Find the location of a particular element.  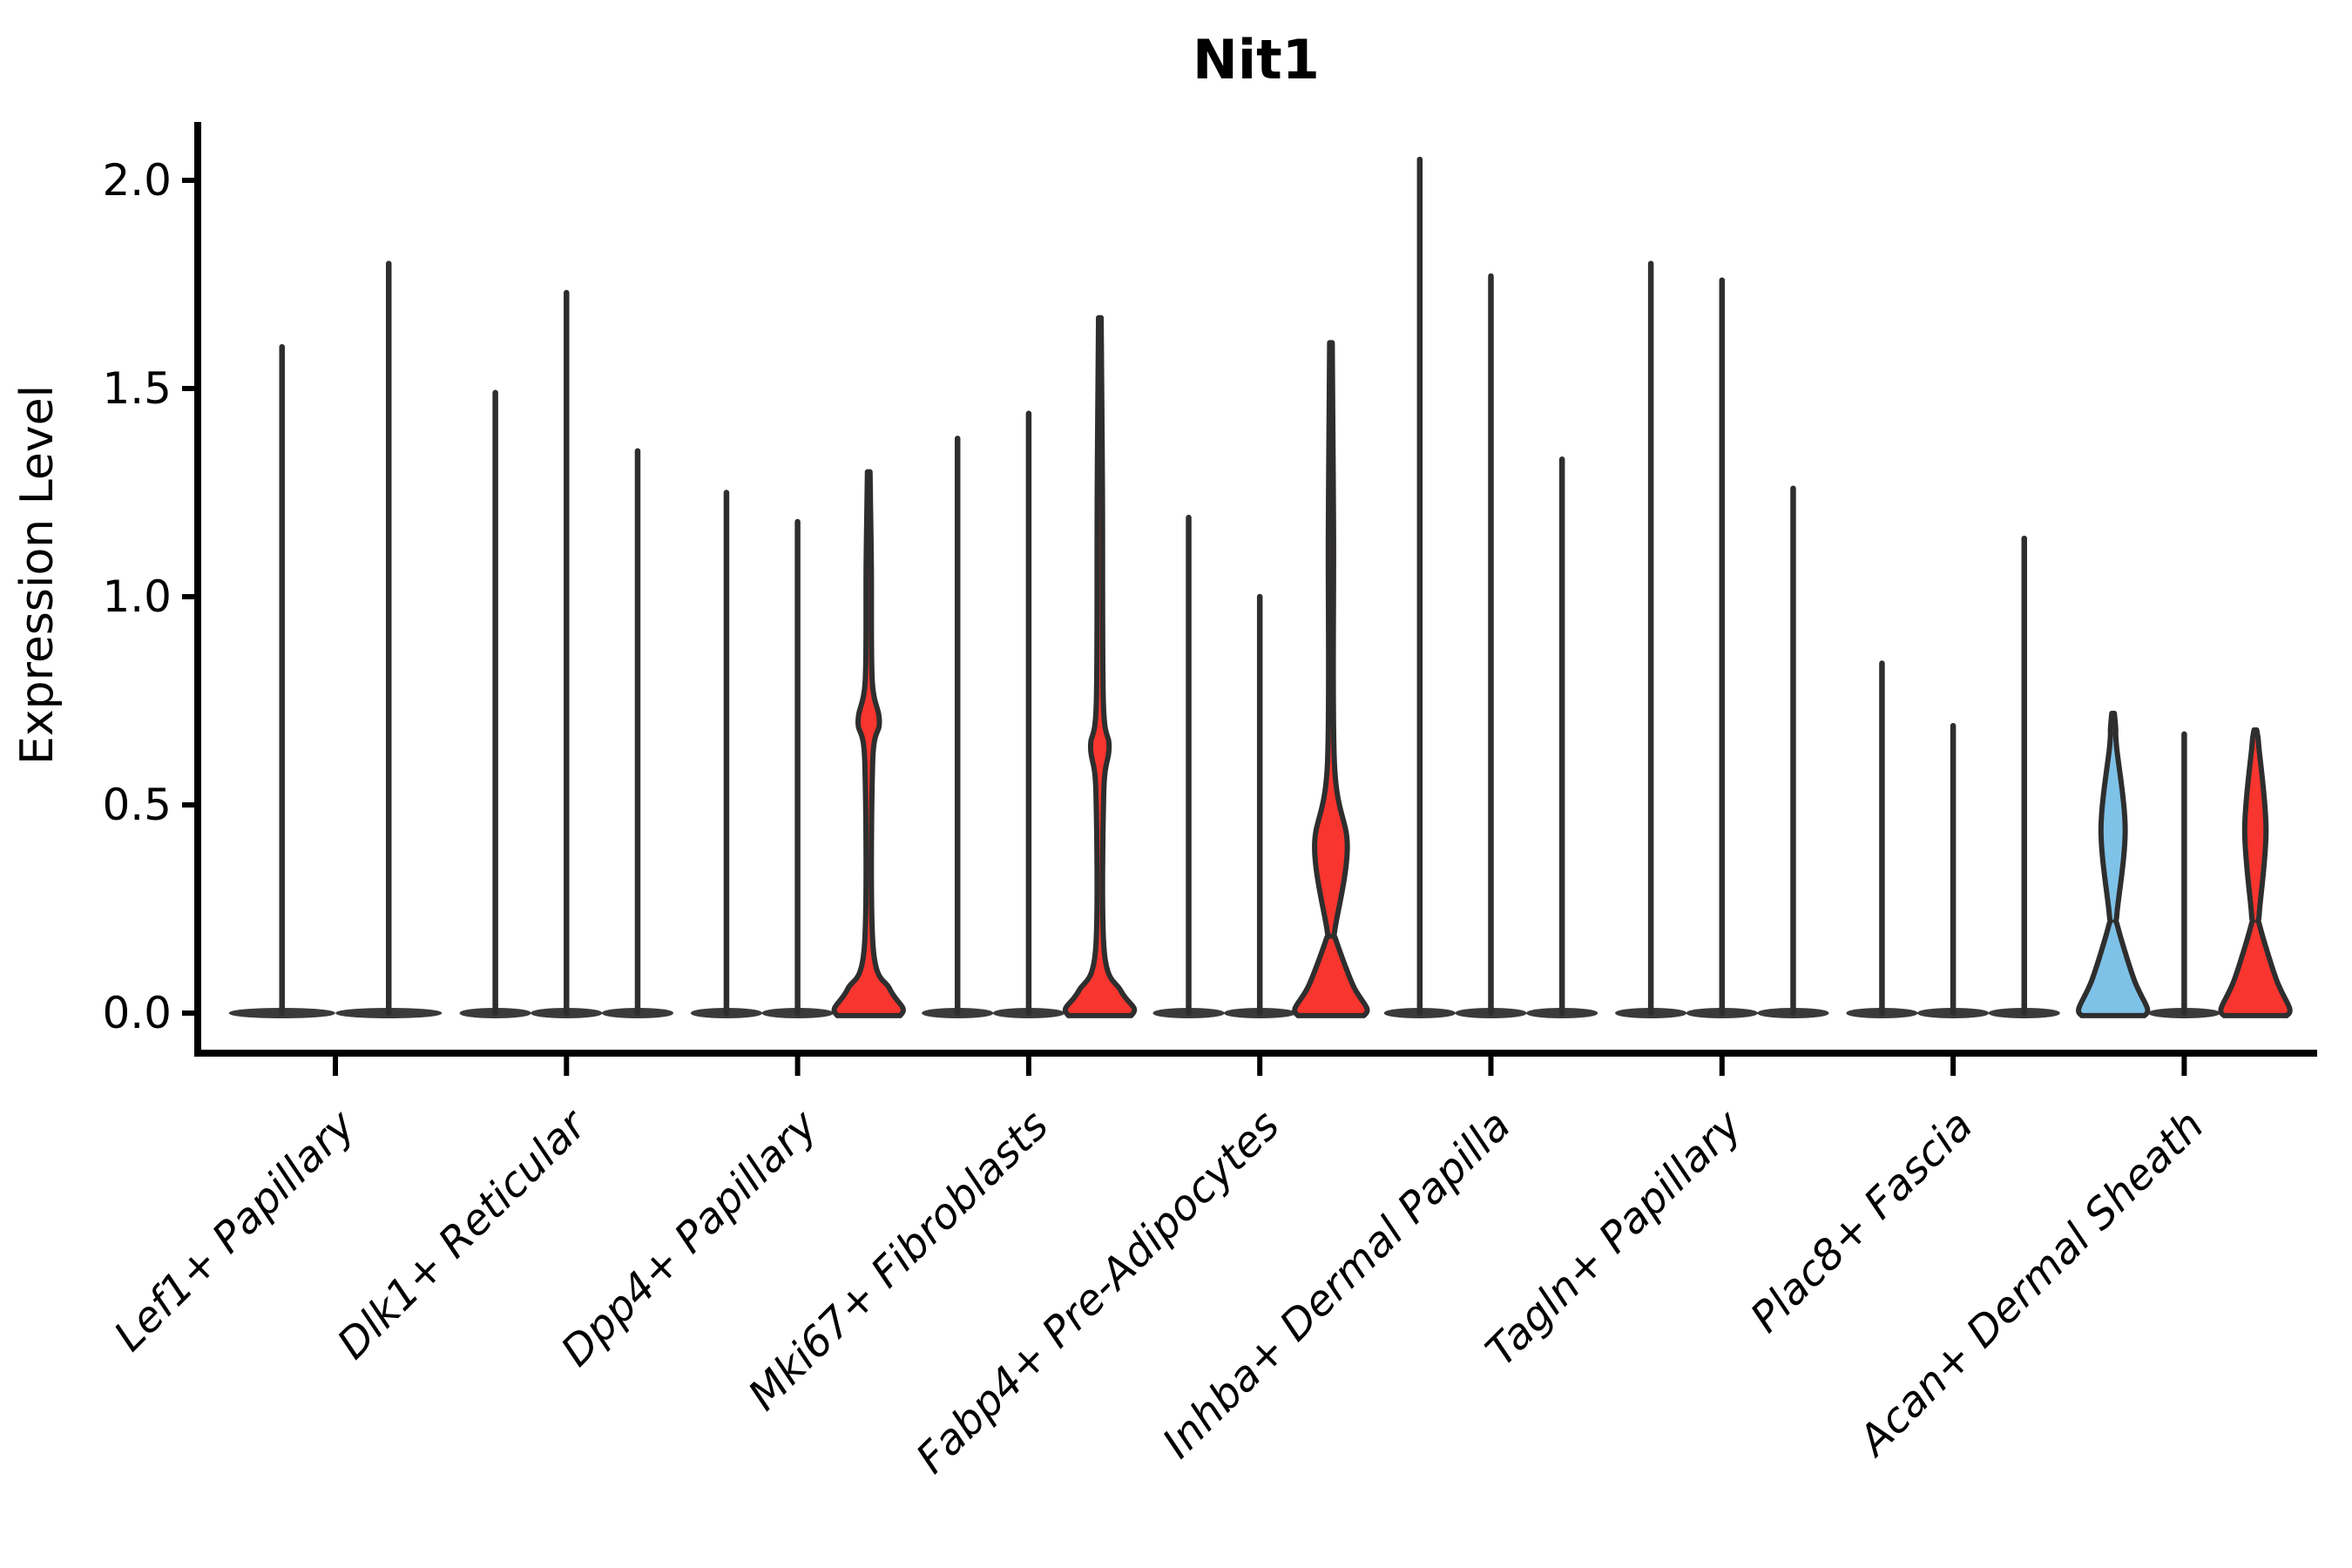

x-tick-label-tagln-papillary: Tagln+ Papillary is located at coordinates (1615, 1237).